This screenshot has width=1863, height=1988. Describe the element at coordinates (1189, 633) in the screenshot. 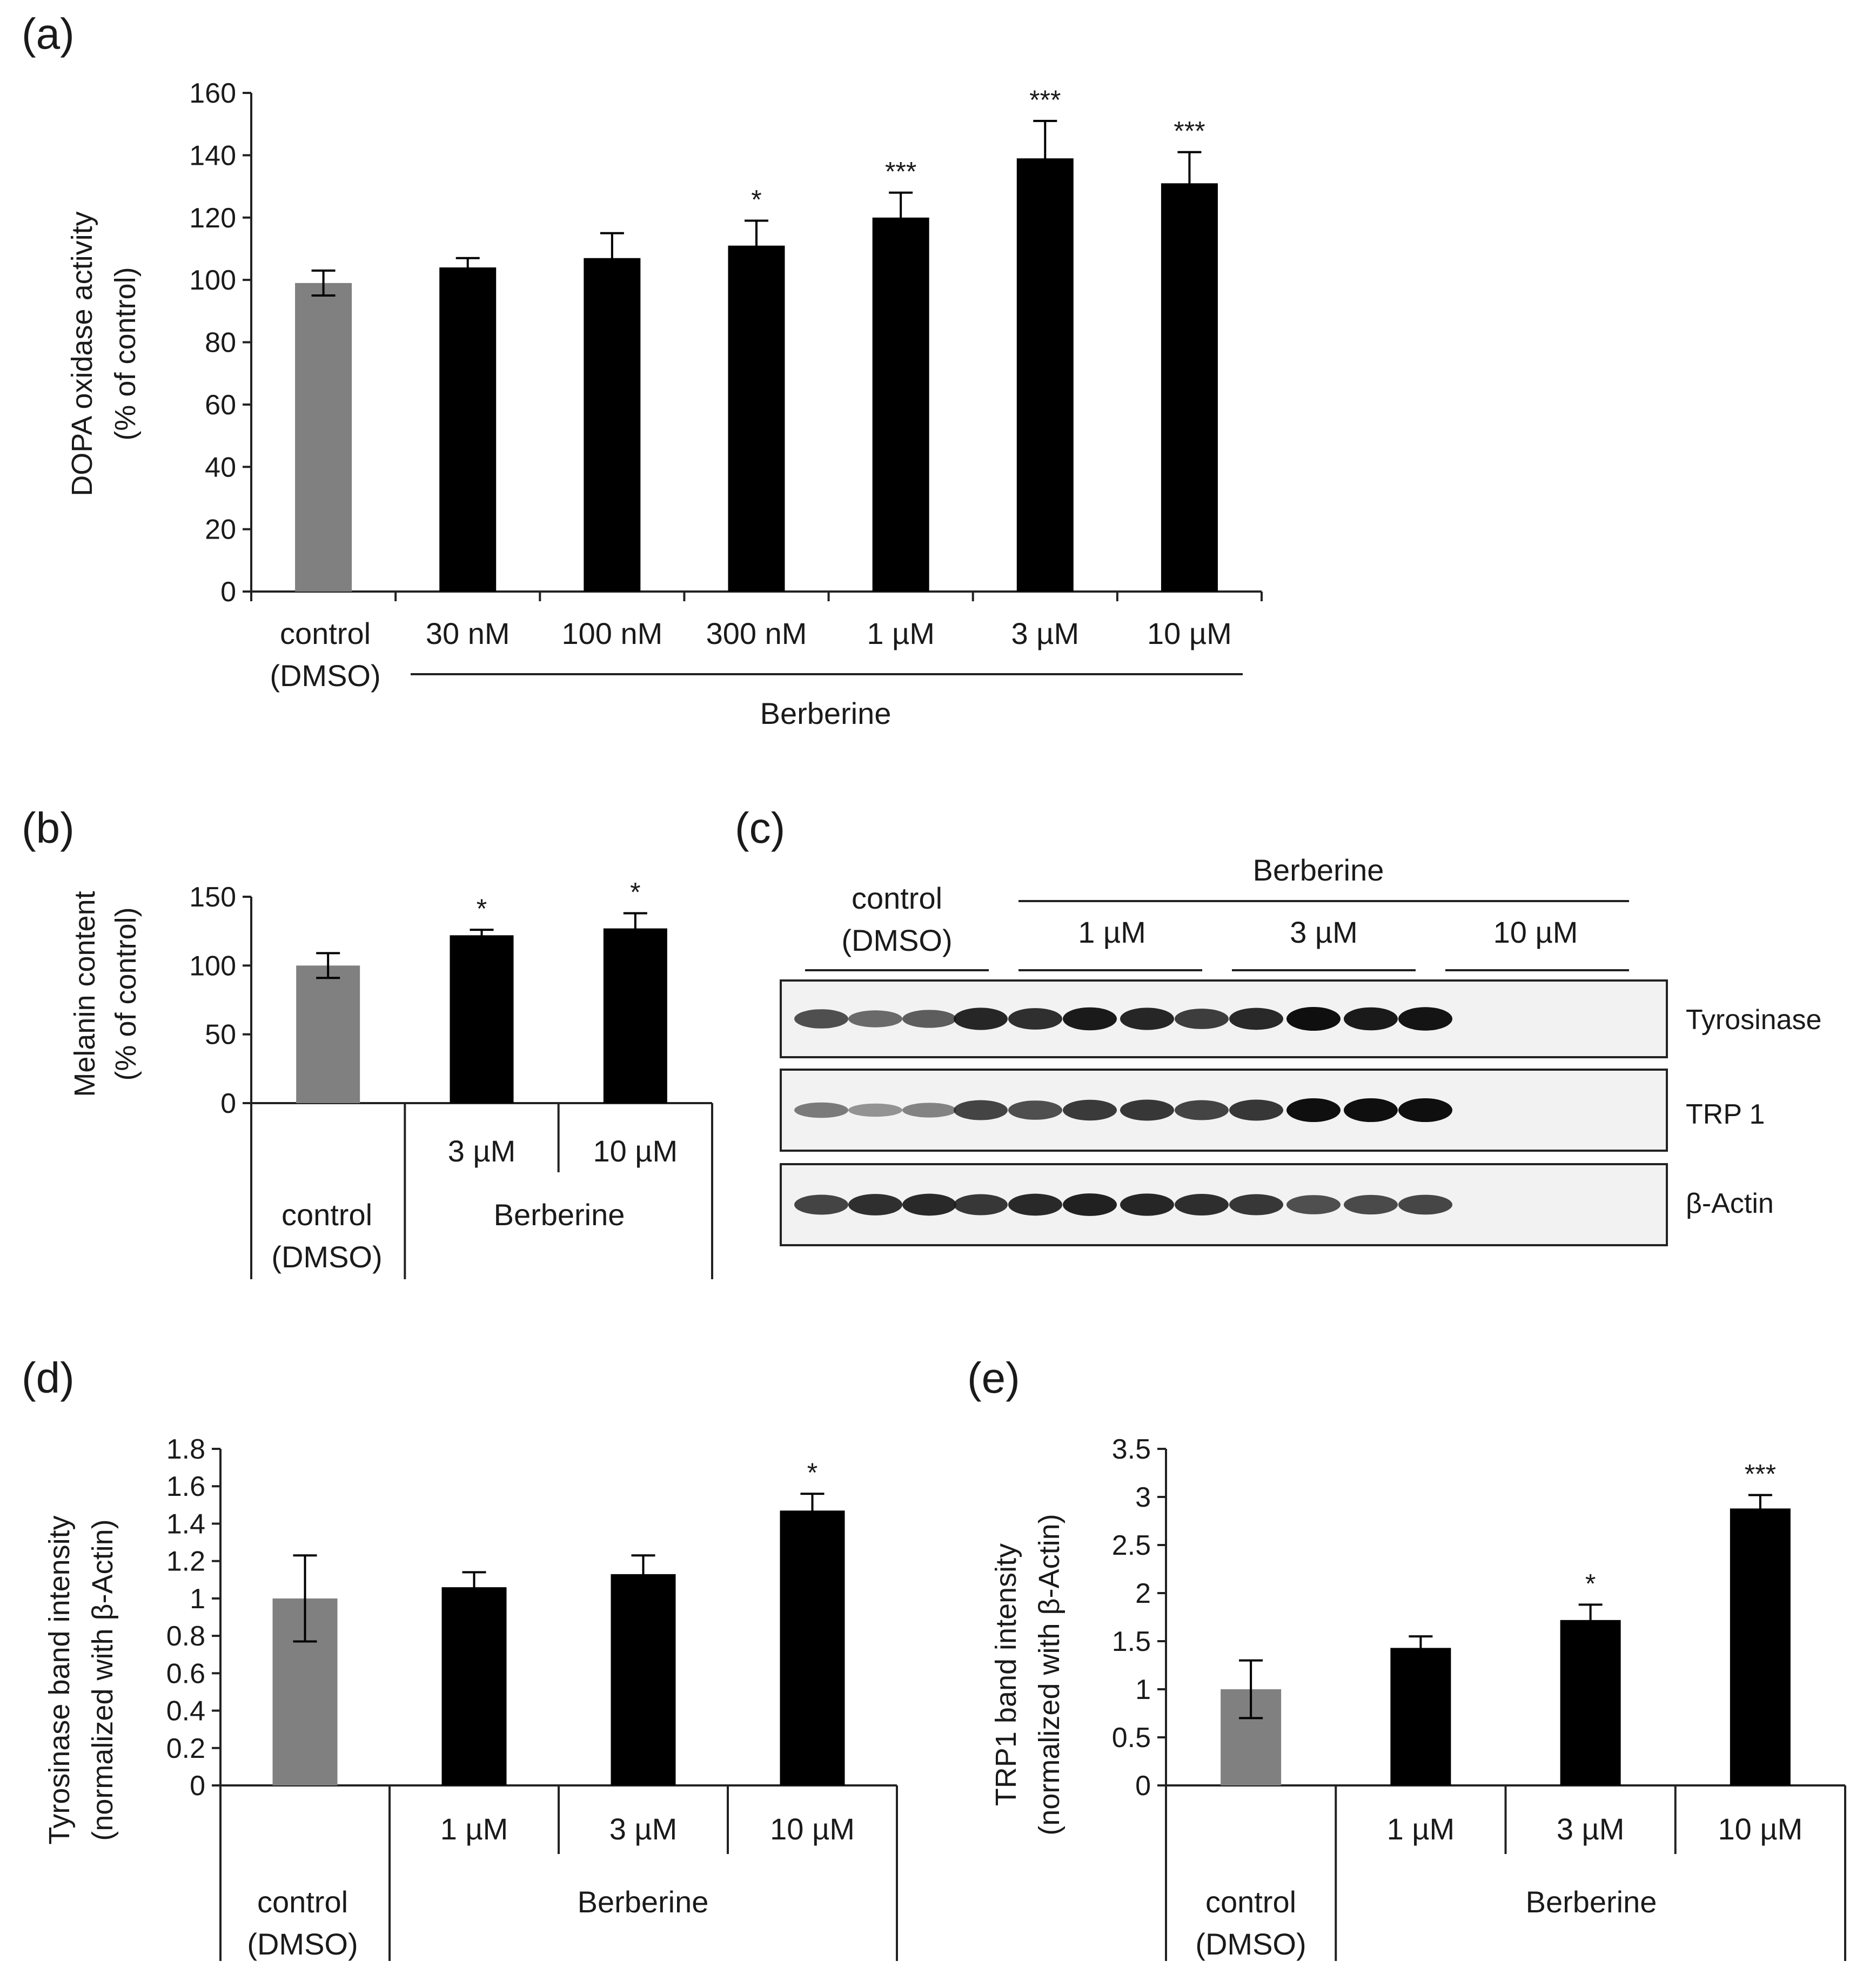

I see `panel-a-category-label: 10 µM` at that location.